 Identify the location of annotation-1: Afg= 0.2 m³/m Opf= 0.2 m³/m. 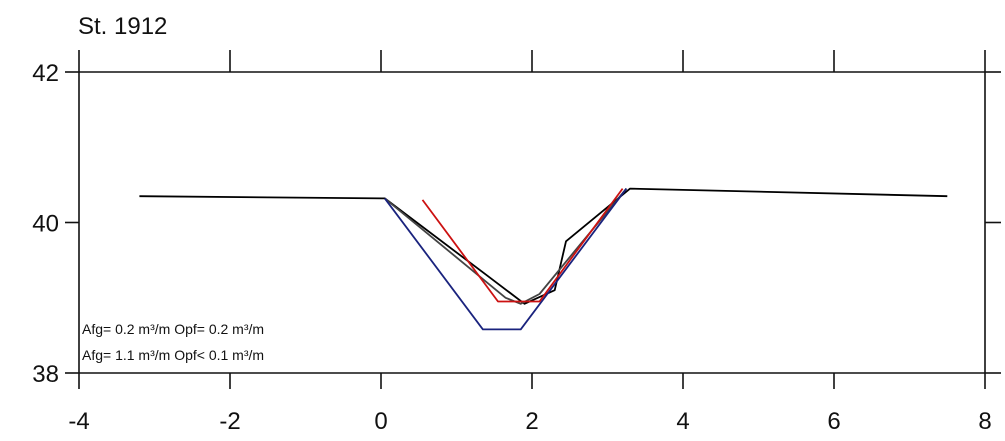
(173, 329).